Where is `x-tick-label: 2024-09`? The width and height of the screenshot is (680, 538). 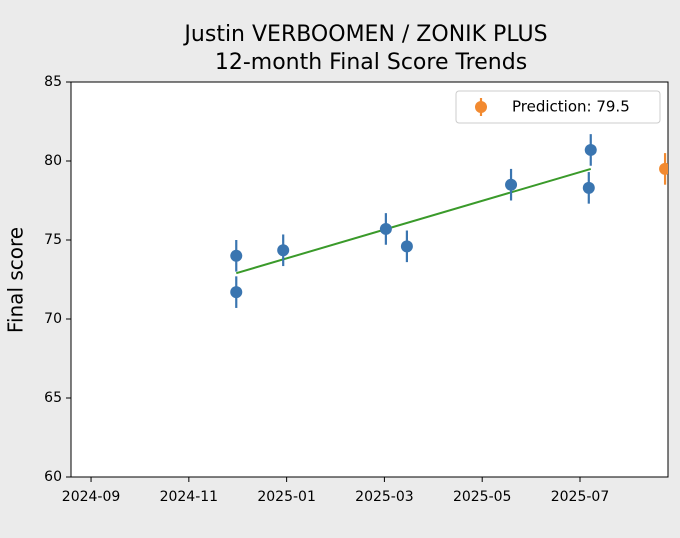
x-tick-label: 2024-09 is located at coordinates (91, 497).